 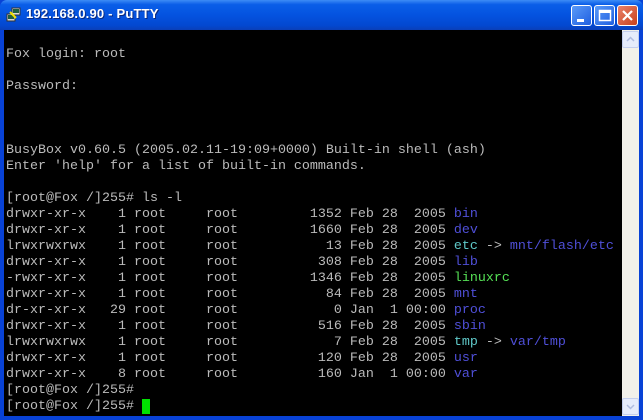 What do you see at coordinates (465, 246) in the screenshot?
I see `file-name-link: etc` at bounding box center [465, 246].